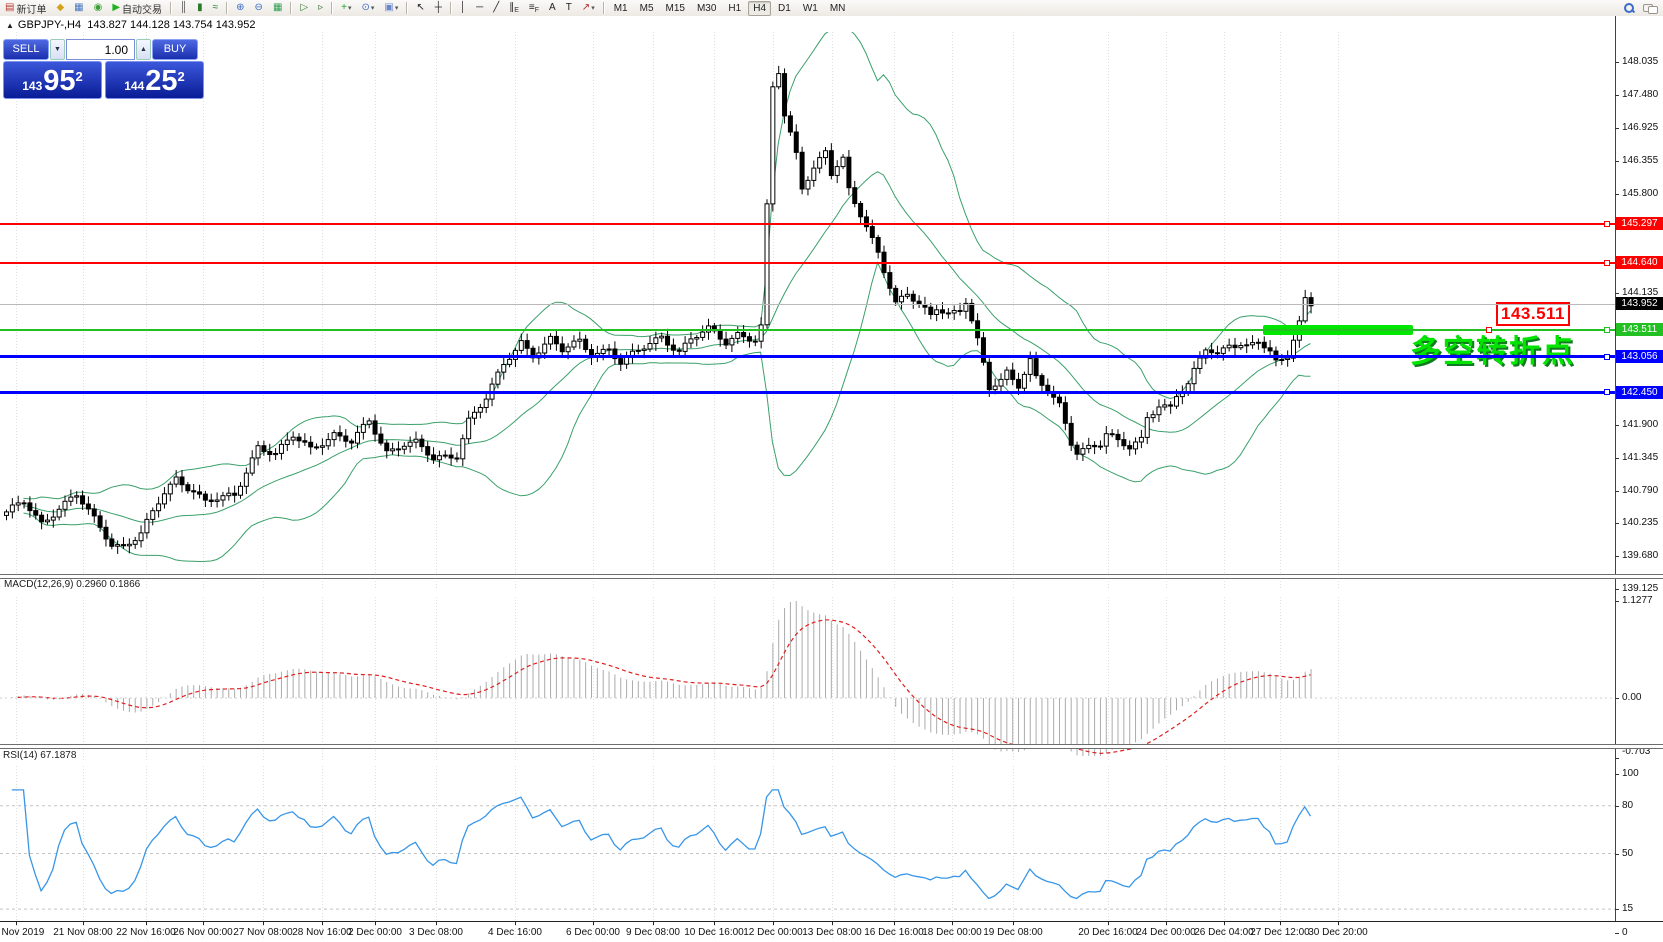  What do you see at coordinates (391, 8) in the screenshot?
I see `templates-button: ▣ ▾` at bounding box center [391, 8].